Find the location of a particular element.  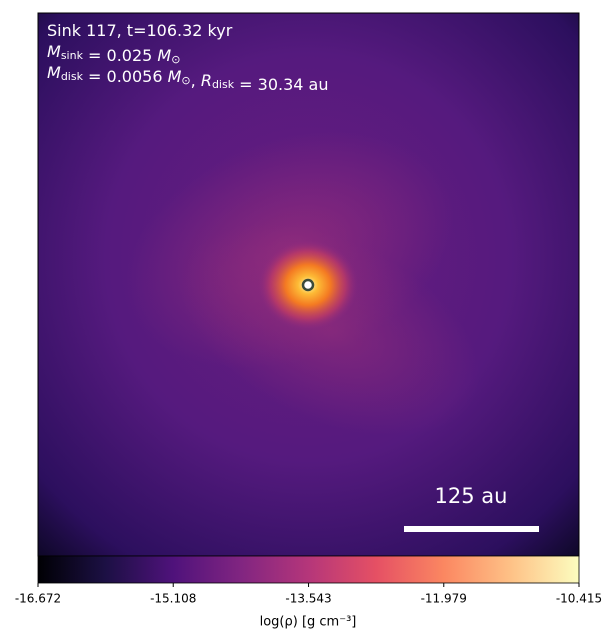

text-run: R is located at coordinates (206, 80).